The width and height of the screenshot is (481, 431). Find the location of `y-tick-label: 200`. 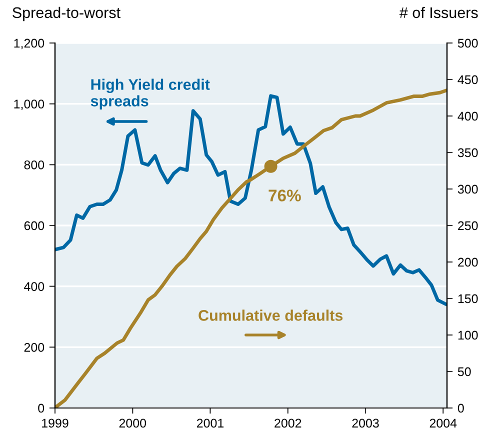

y-tick-label: 200 is located at coordinates (34, 347).